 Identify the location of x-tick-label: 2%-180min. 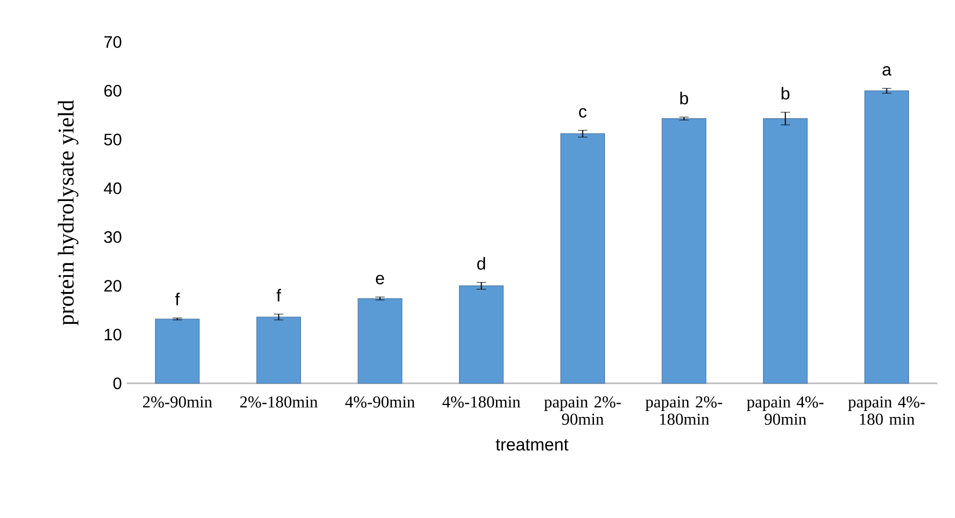
(279, 402).